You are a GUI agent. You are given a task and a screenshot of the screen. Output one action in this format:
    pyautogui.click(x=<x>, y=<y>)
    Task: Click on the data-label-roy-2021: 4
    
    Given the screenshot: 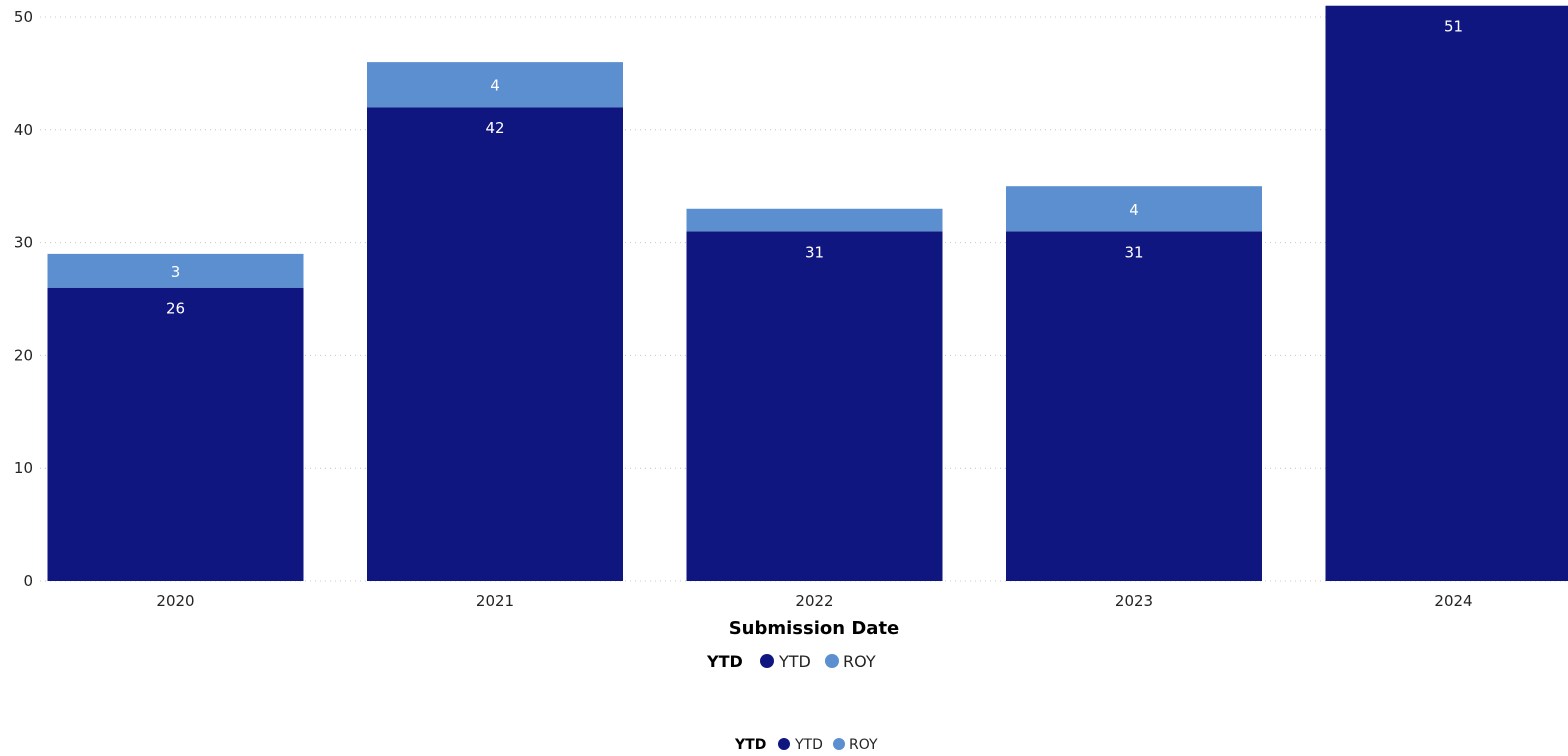 What is the action you would take?
    pyautogui.click(x=495, y=86)
    